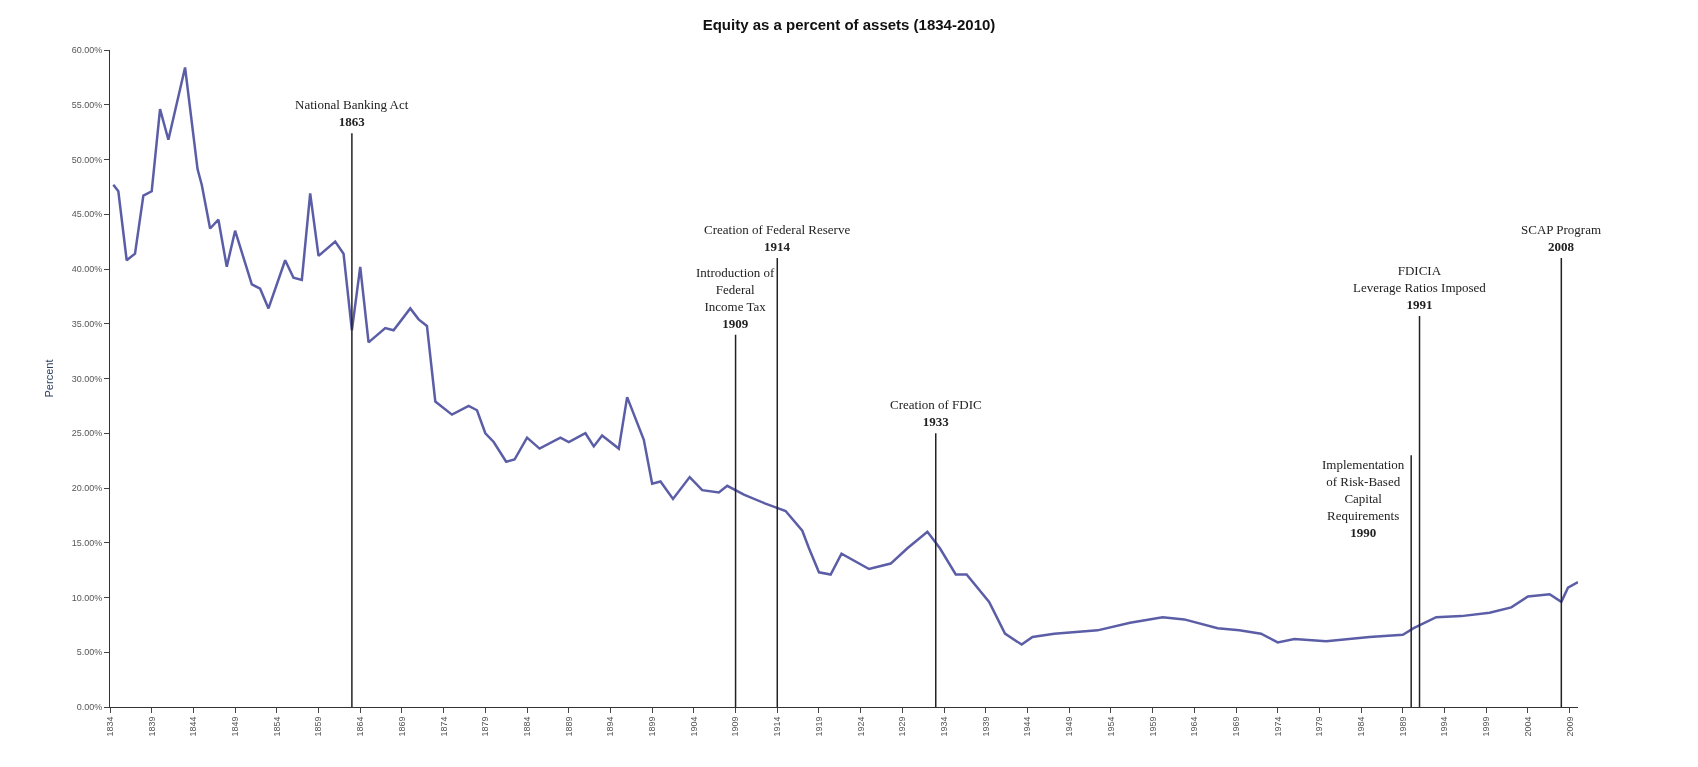 The width and height of the screenshot is (1698, 767). Describe the element at coordinates (87, 214) in the screenshot. I see `y-tick-label: 45.00%` at that location.